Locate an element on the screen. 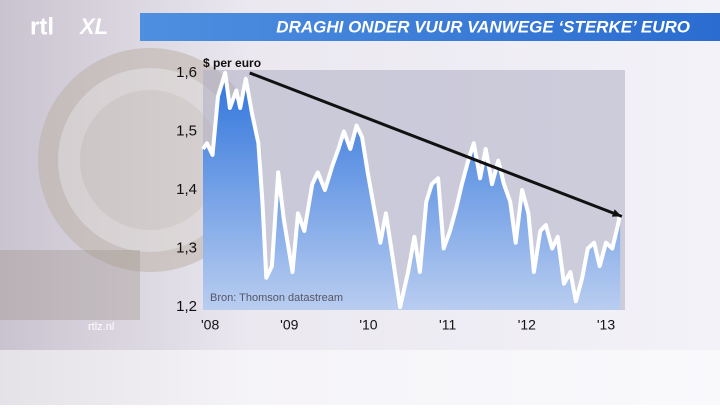  x-tick-label: '10 is located at coordinates (368, 325).